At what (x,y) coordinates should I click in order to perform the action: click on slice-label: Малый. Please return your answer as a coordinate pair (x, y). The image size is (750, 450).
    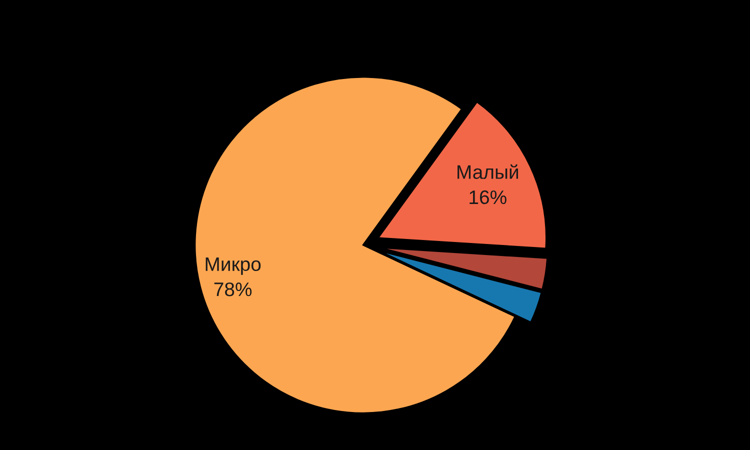
    Looking at the image, I should click on (488, 171).